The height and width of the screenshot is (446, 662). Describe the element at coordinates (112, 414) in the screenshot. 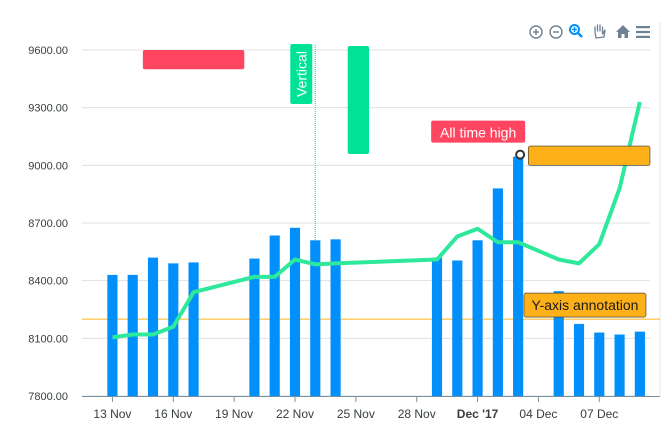

I see `x-tick-label: 13 Nov` at that location.